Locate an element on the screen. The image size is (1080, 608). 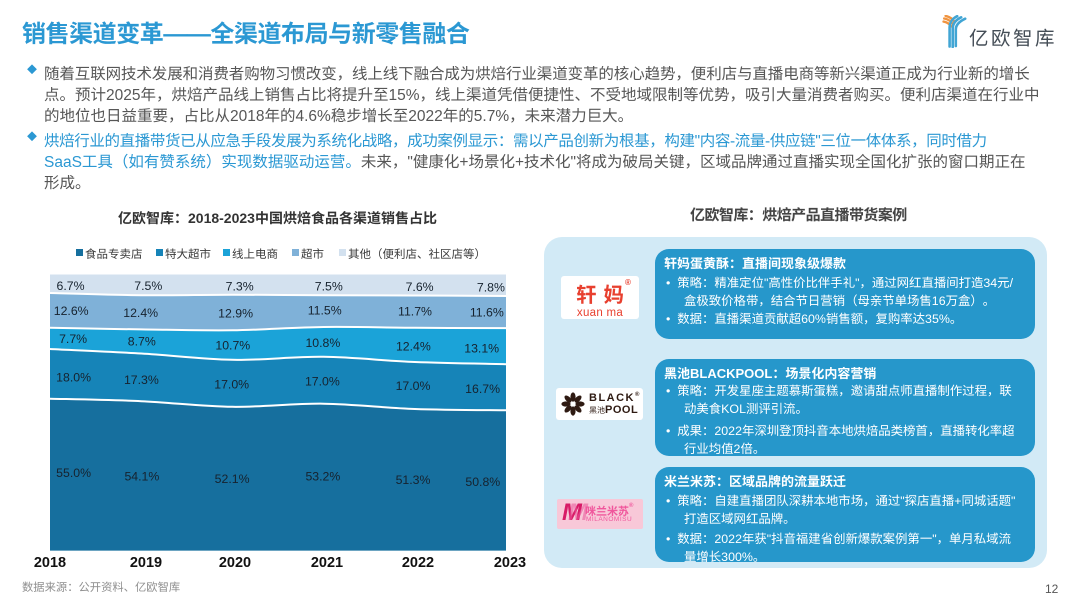
svg-text: 17.3% is located at coordinates (141, 380).